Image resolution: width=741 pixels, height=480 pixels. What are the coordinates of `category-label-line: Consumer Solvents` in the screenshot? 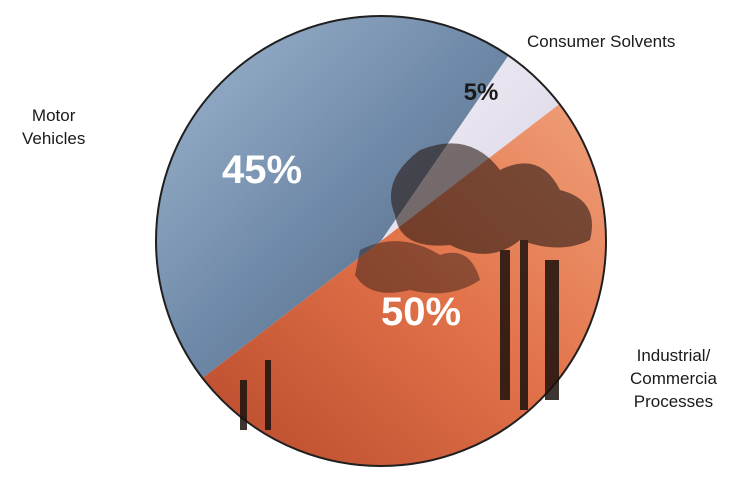 It's located at (601, 41).